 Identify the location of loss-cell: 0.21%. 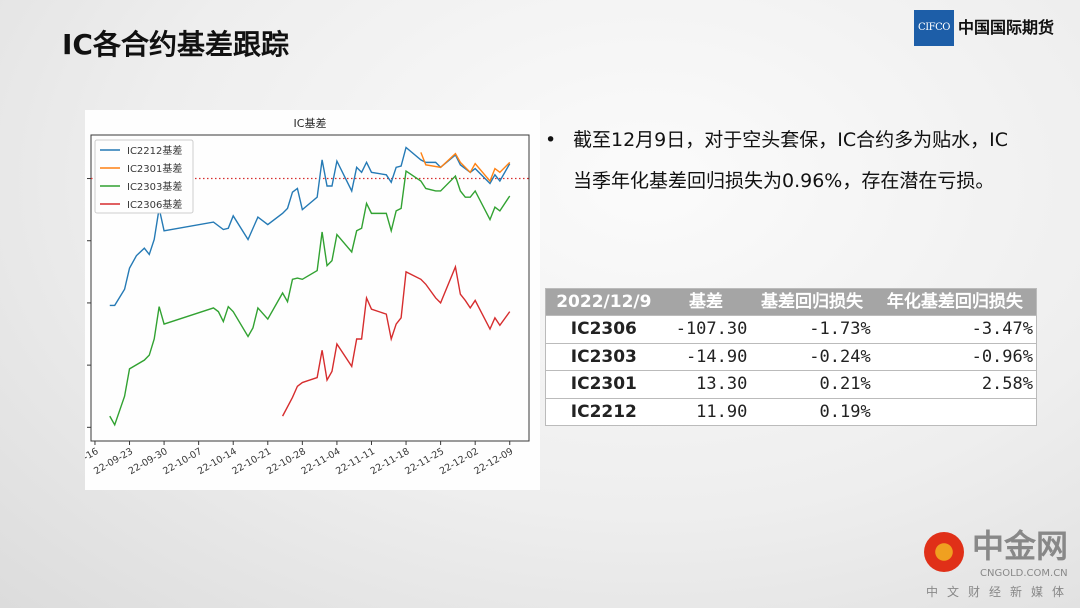
(812, 384).